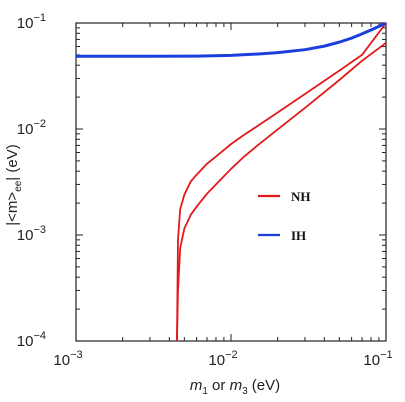  What do you see at coordinates (219, 385) in the screenshot?
I see `x-axis-title-or: or` at bounding box center [219, 385].